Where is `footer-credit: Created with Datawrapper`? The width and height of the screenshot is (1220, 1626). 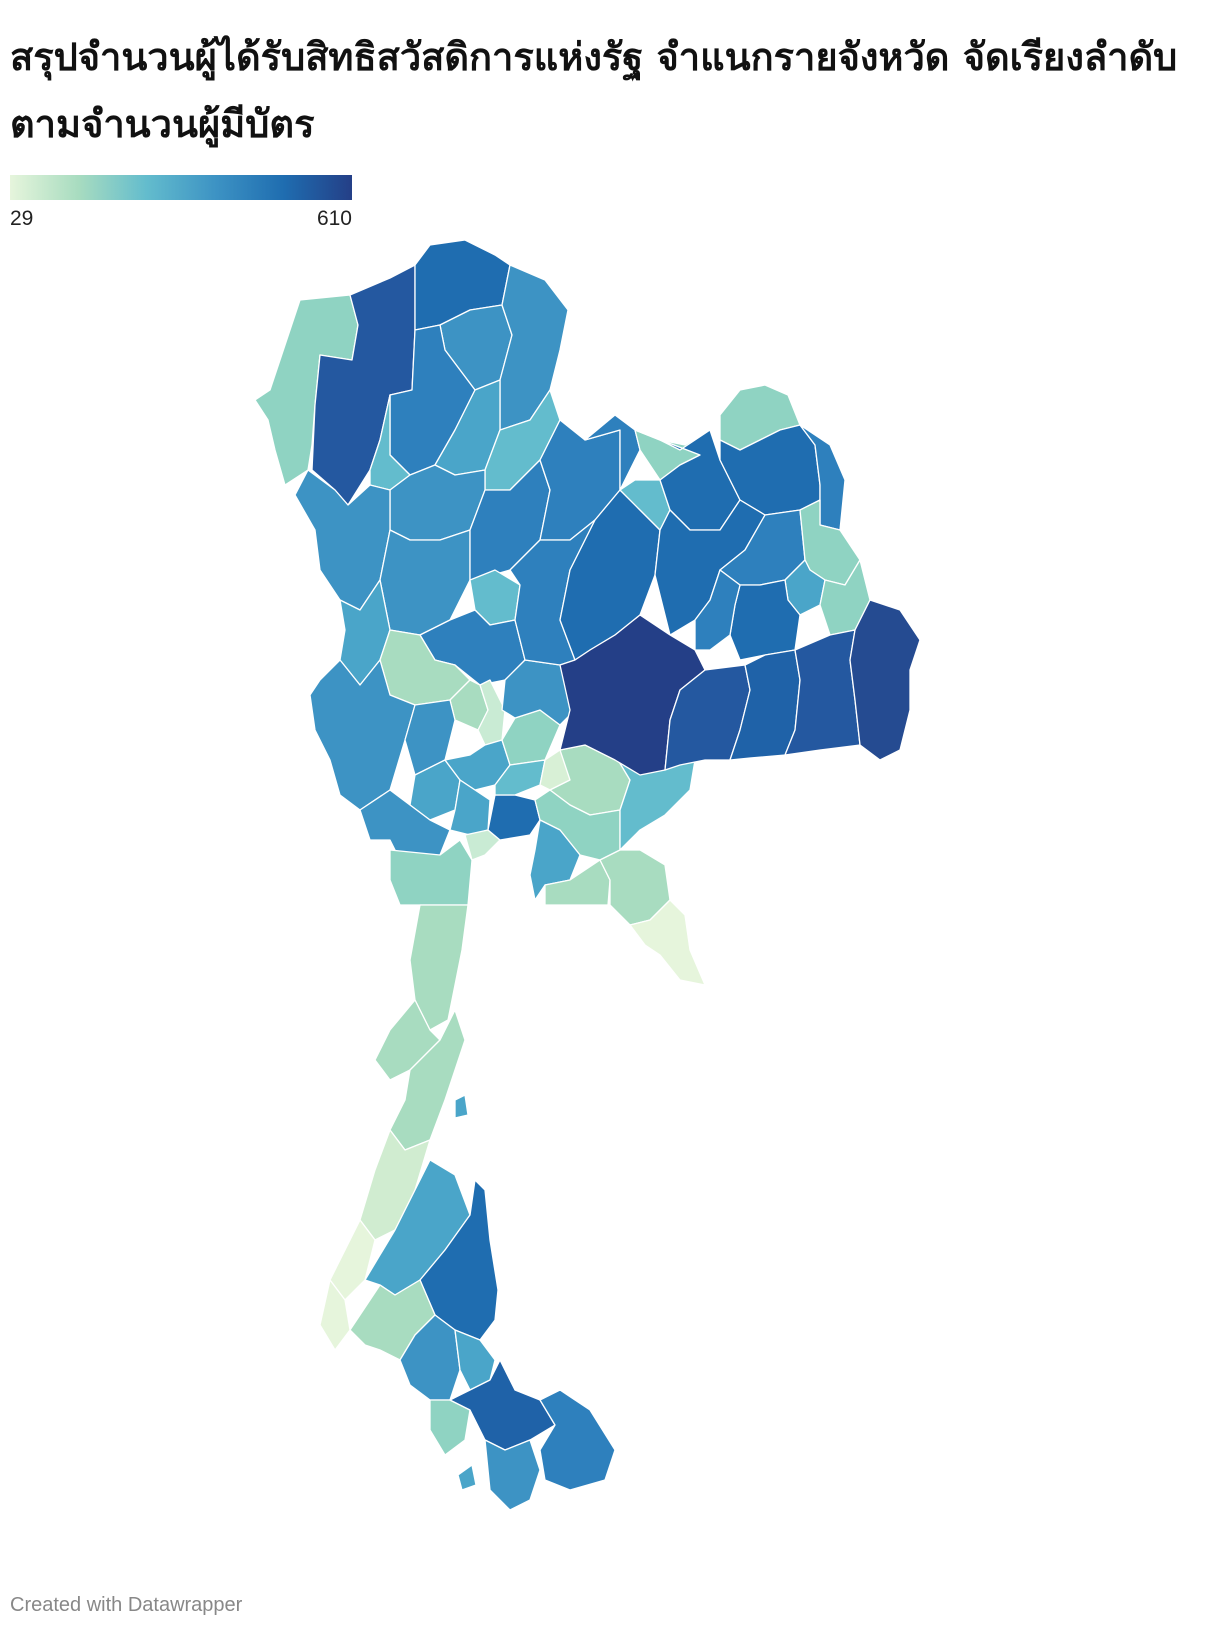
footer-credit: Created with Datawrapper is located at coordinates (126, 1605).